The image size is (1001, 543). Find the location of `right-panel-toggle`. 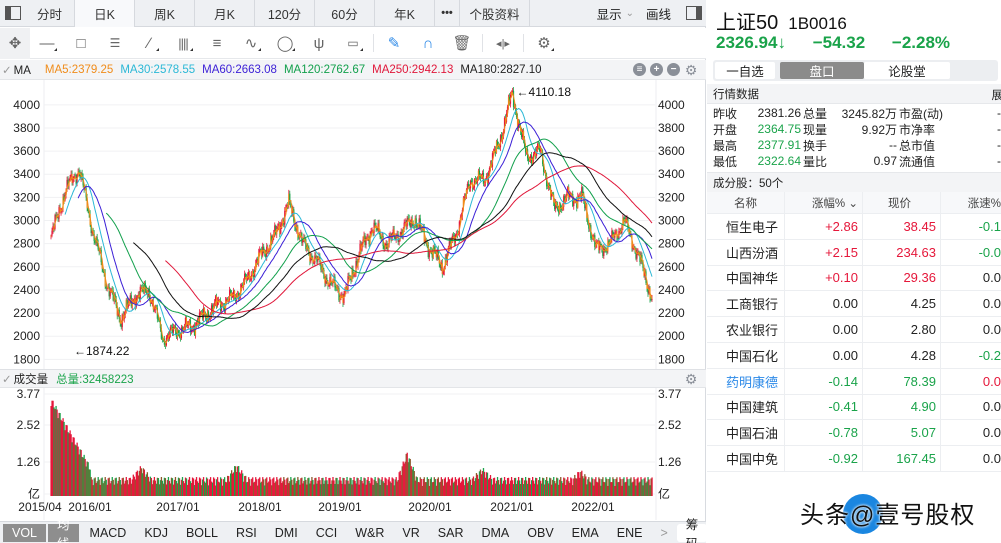

right-panel-toggle is located at coordinates (693, 13).